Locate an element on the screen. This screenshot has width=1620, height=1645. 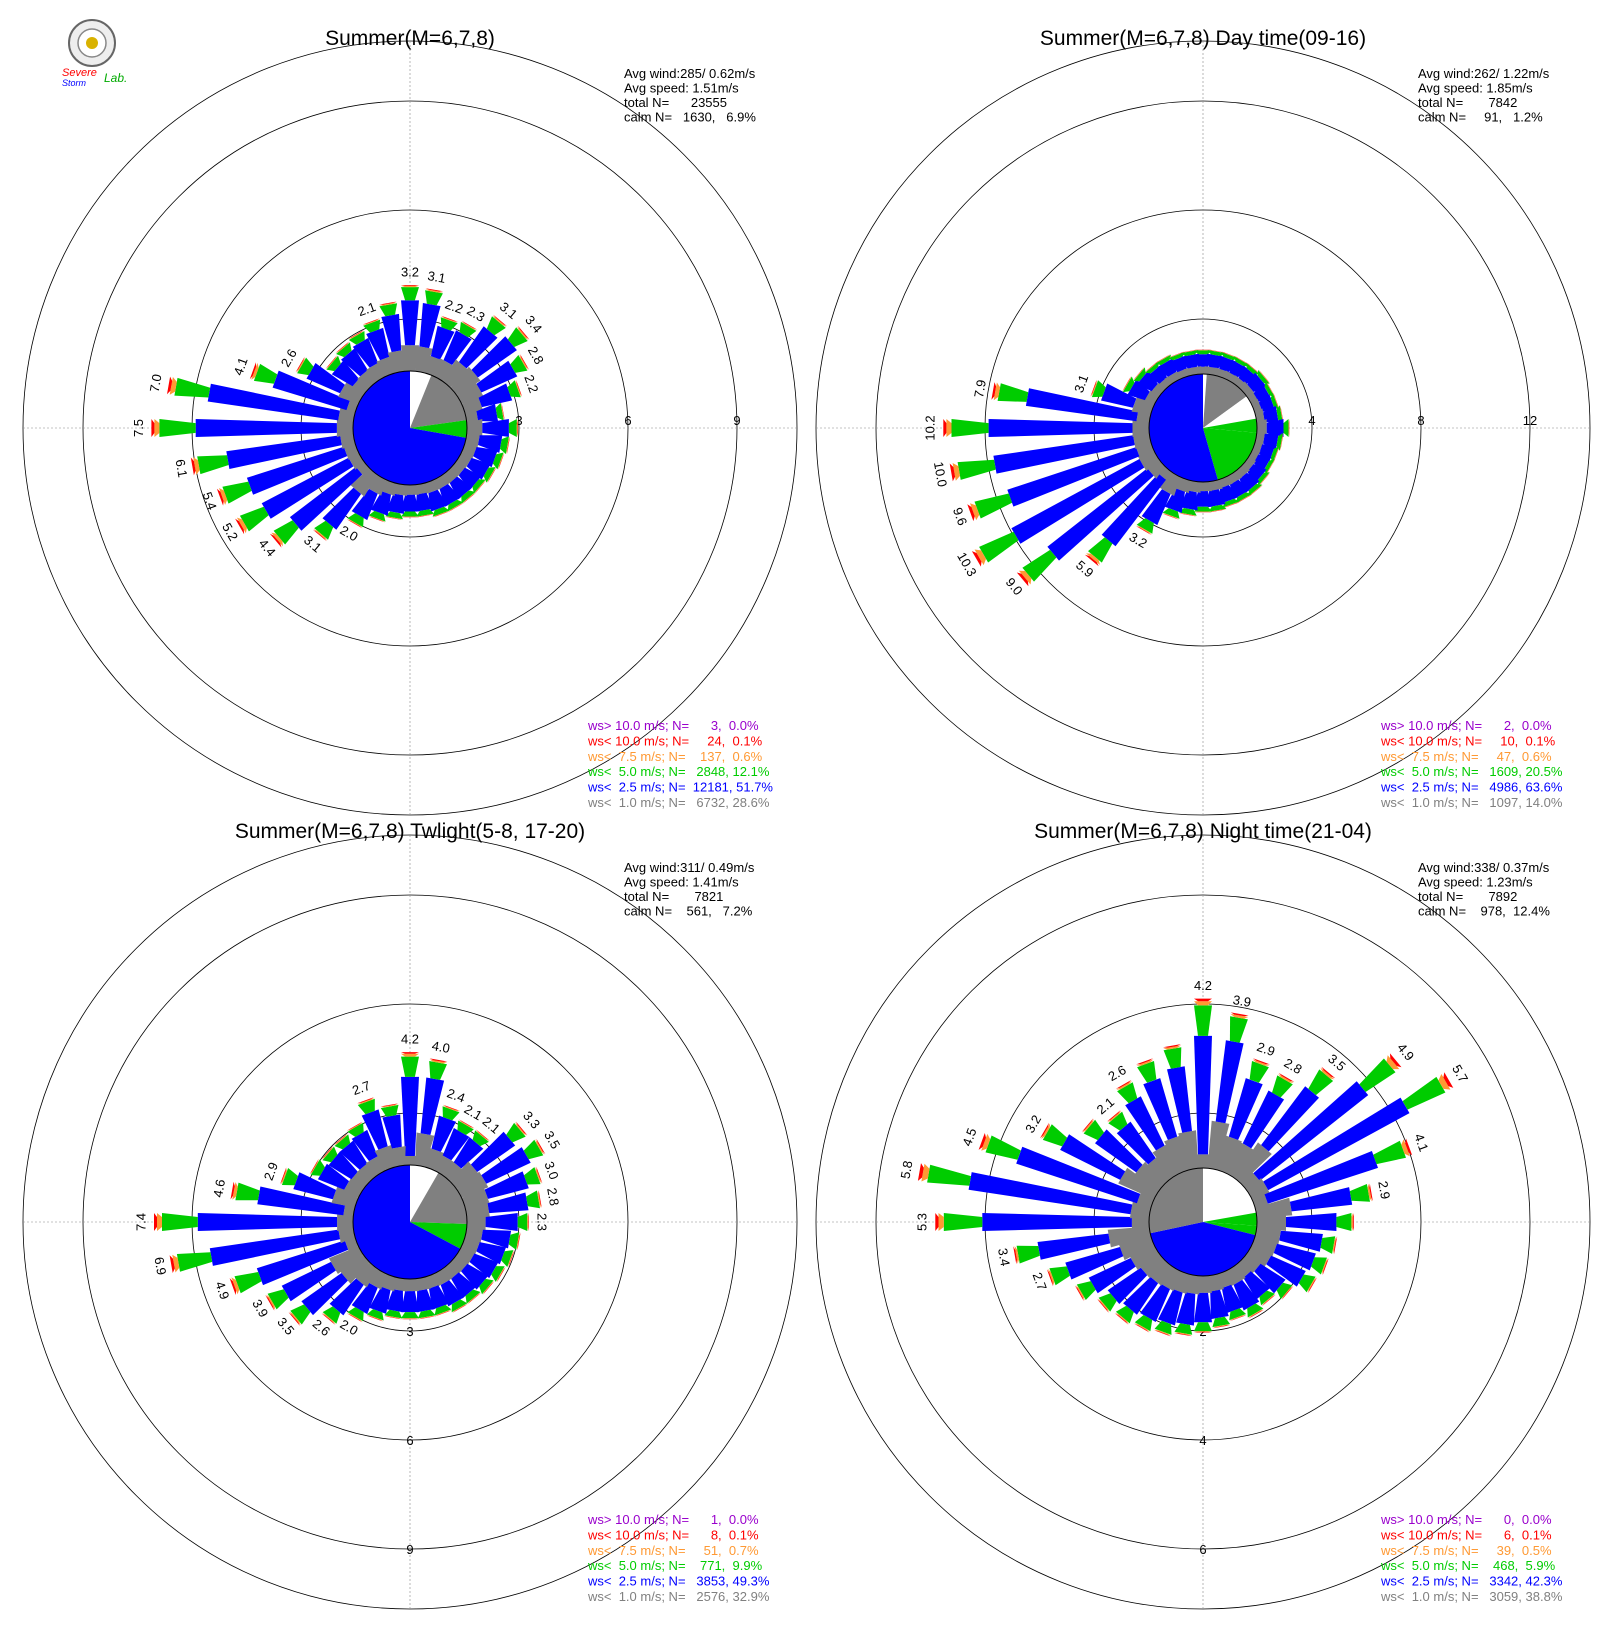
legend-entry-4: ws< 5.0 m/s; N= 1609, 20.5% is located at coordinates (1471, 771).